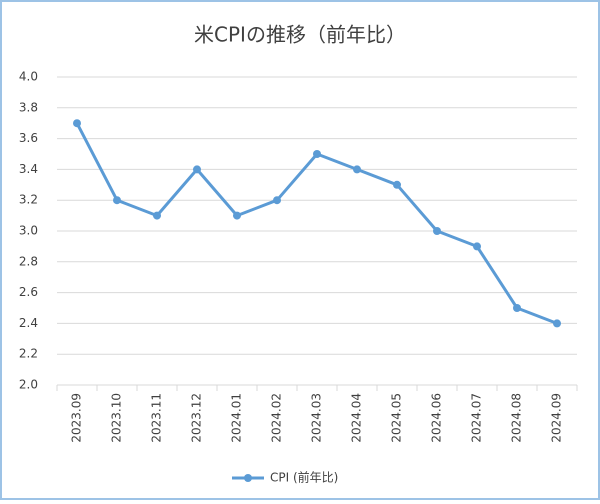 The height and width of the screenshot is (504, 600). I want to click on y-tick-label: 2.8, so click(28, 261).